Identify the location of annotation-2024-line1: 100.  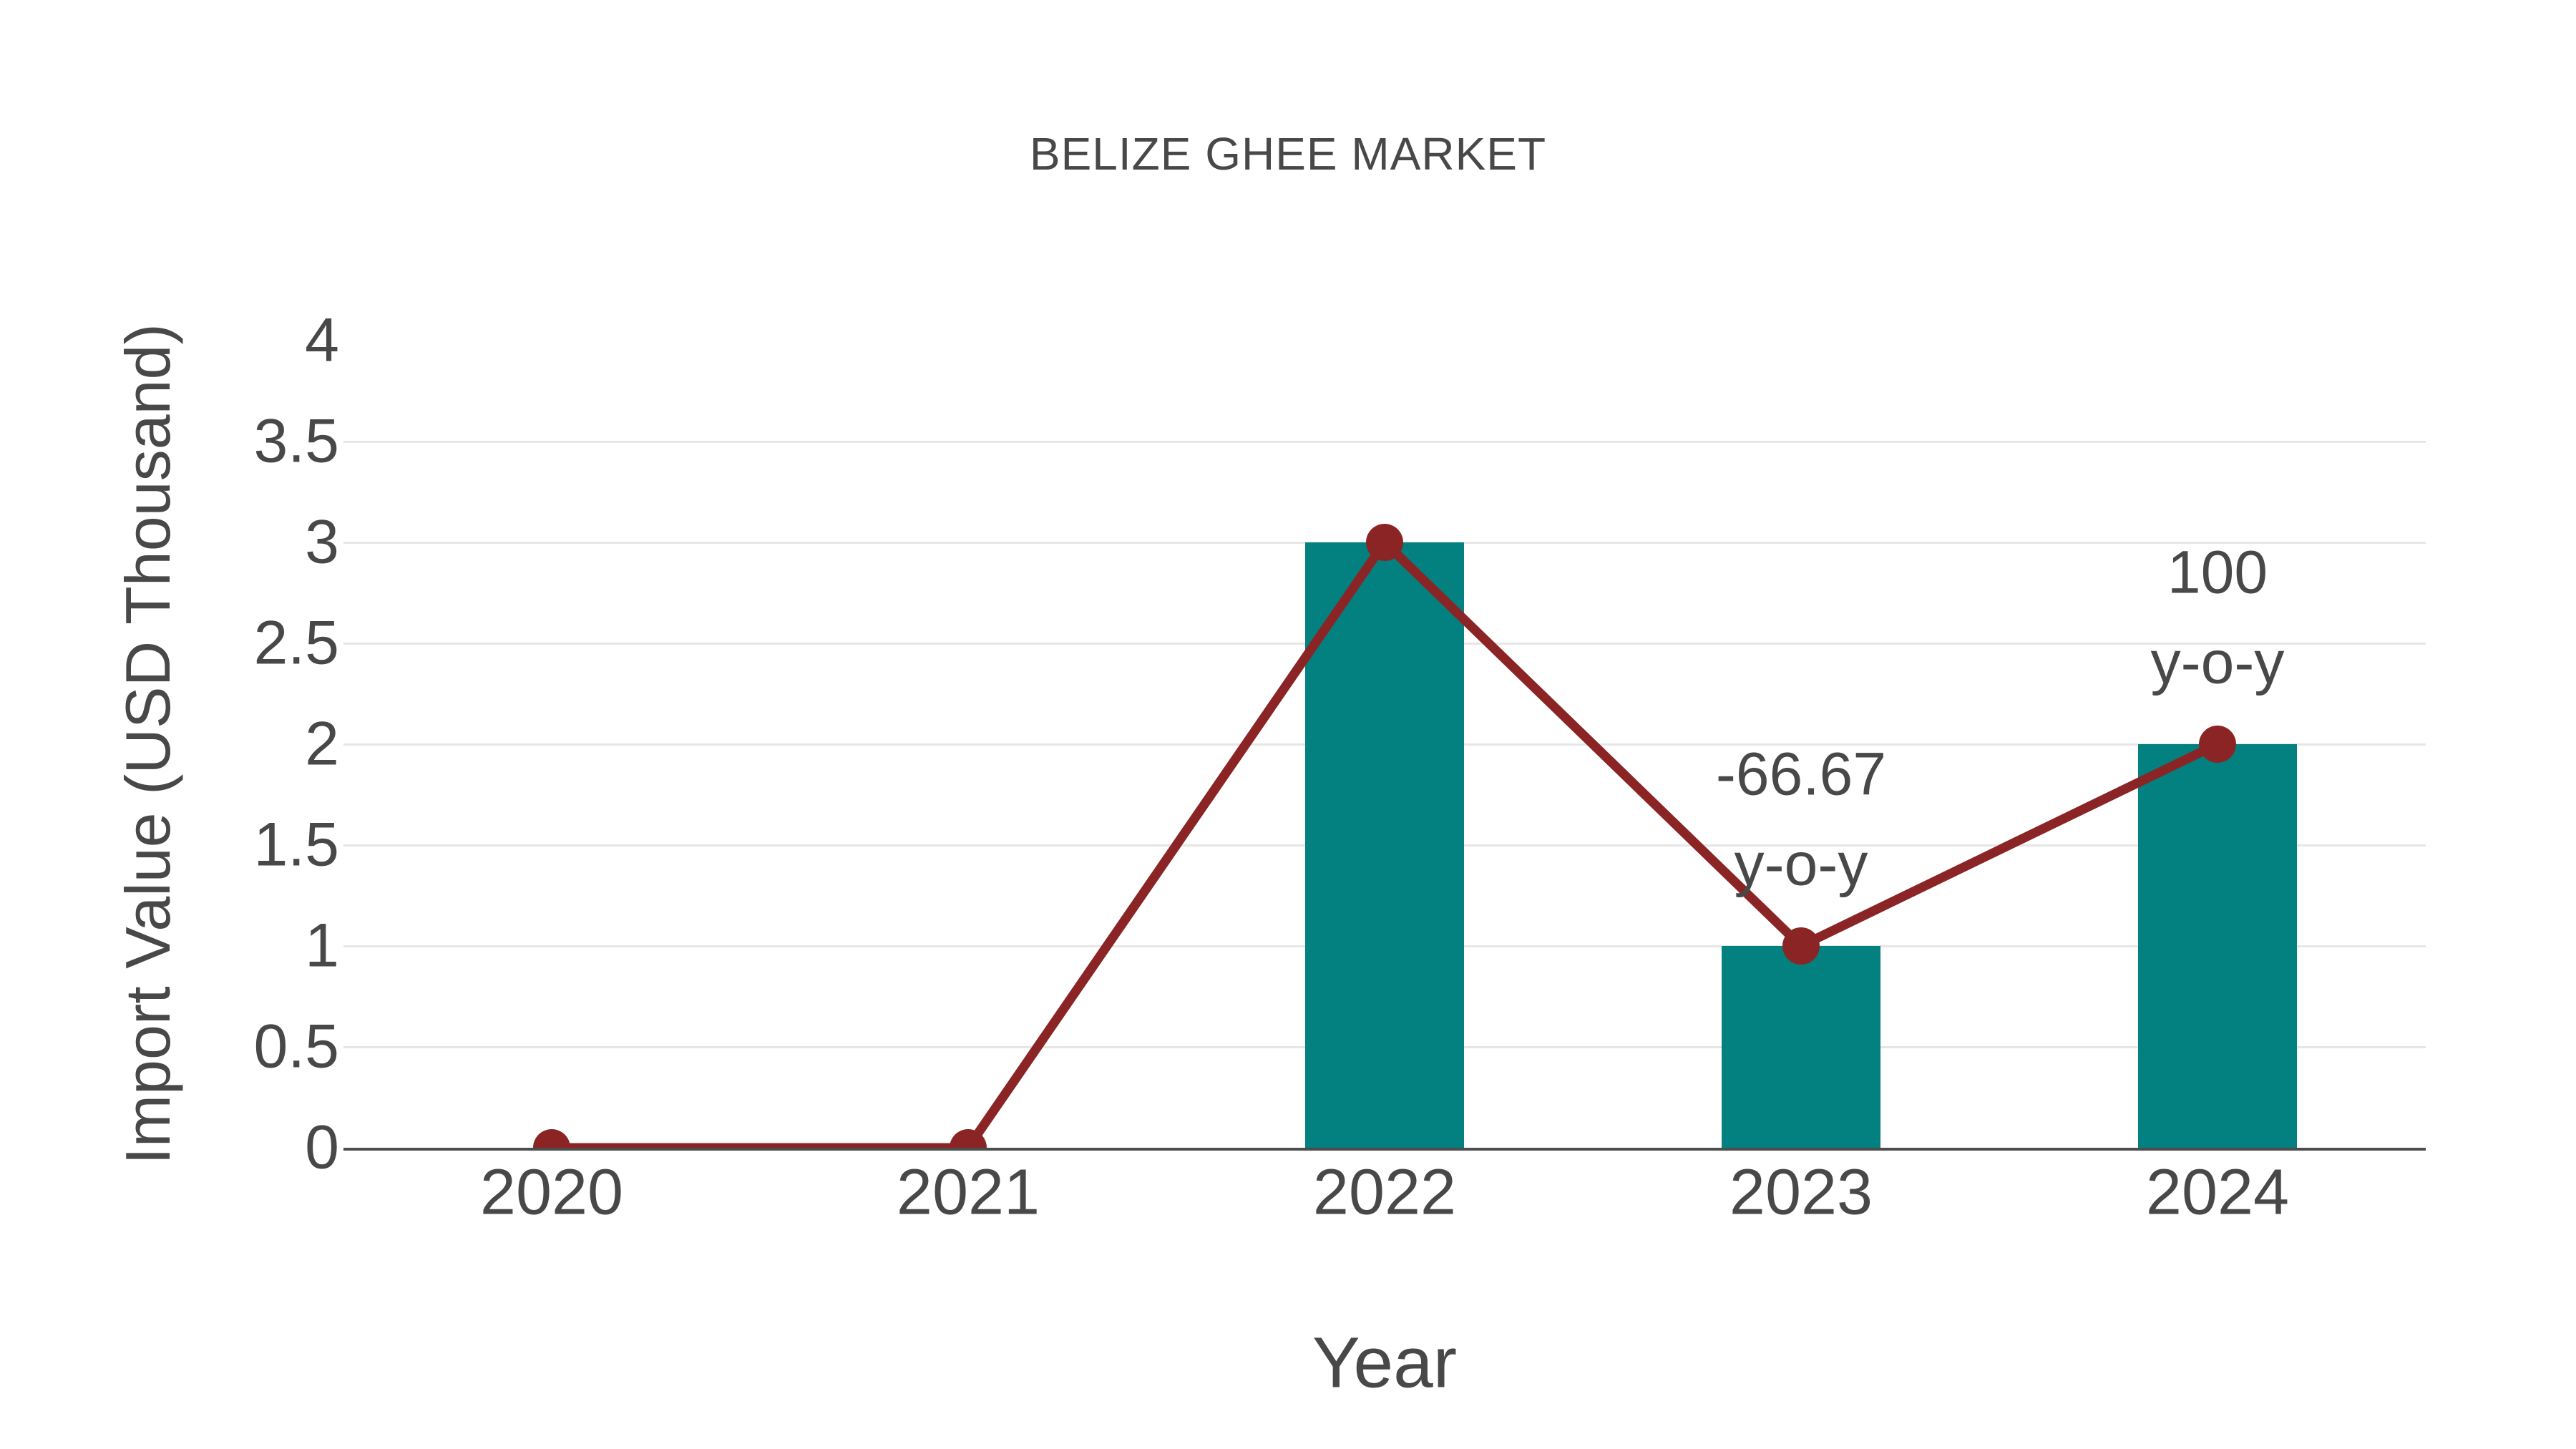
(2217, 572).